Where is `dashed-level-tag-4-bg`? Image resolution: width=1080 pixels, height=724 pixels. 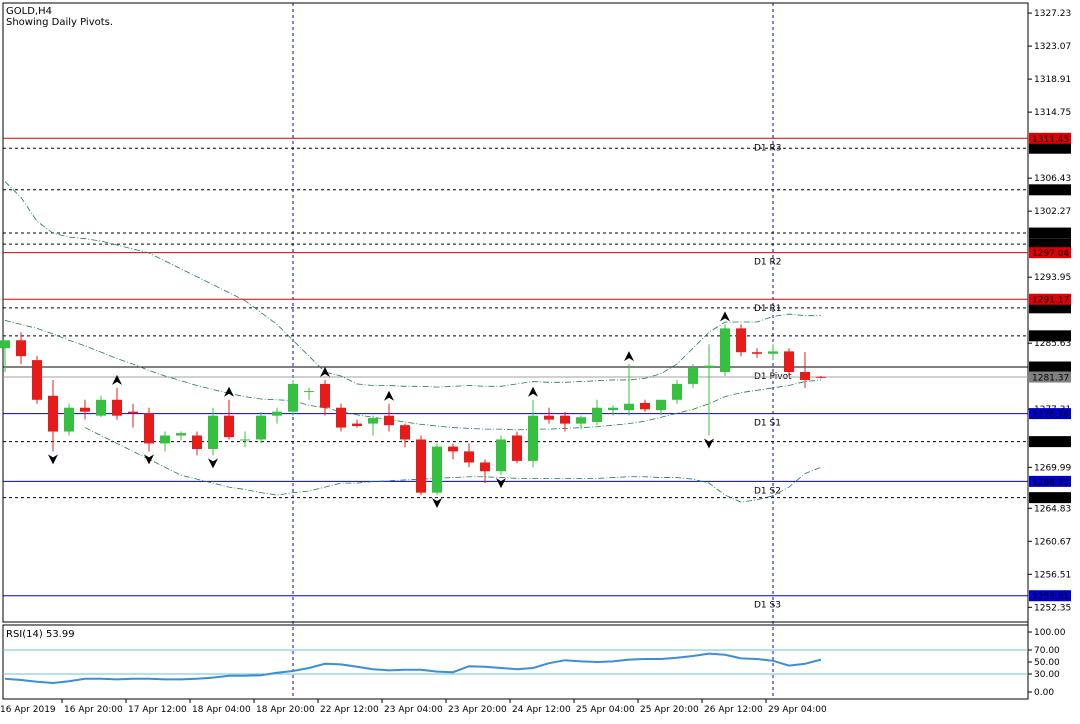
dashed-level-tag-4-bg is located at coordinates (1050, 308).